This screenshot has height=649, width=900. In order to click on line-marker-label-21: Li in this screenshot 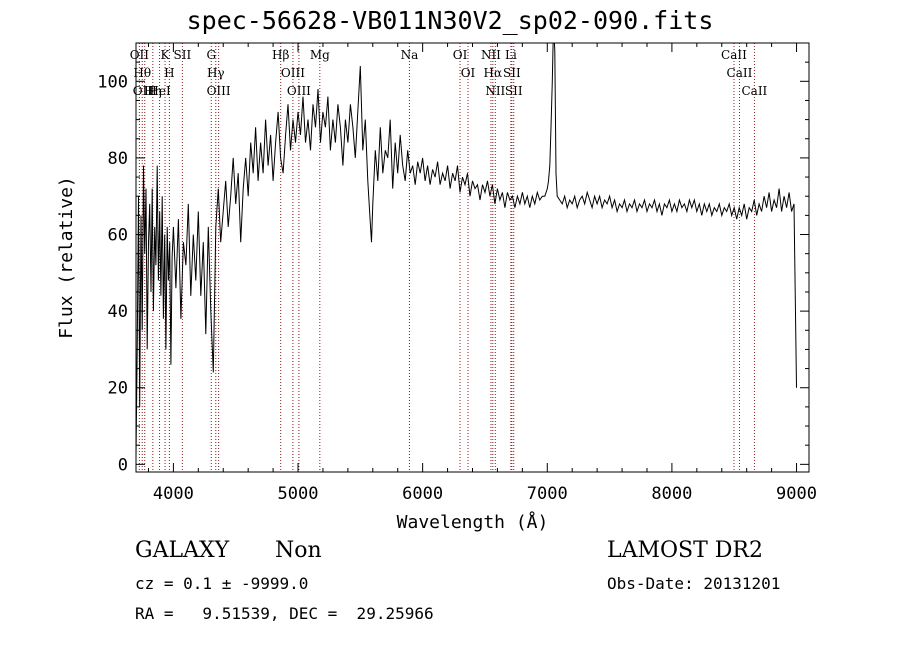, I will do `click(511, 55)`.